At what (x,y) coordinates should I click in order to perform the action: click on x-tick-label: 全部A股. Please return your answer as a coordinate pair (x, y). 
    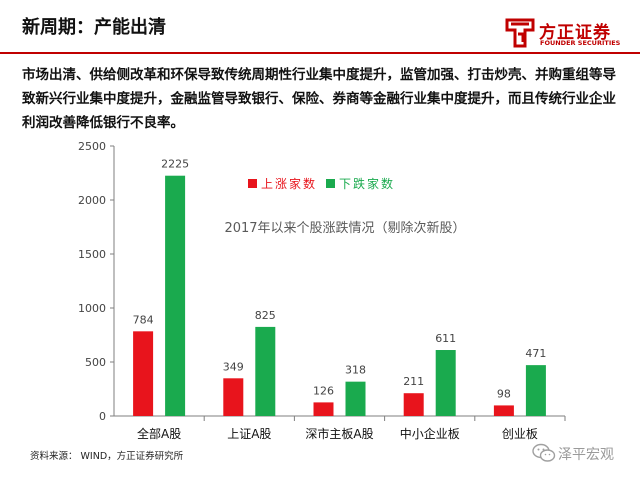
    Looking at the image, I should click on (159, 433).